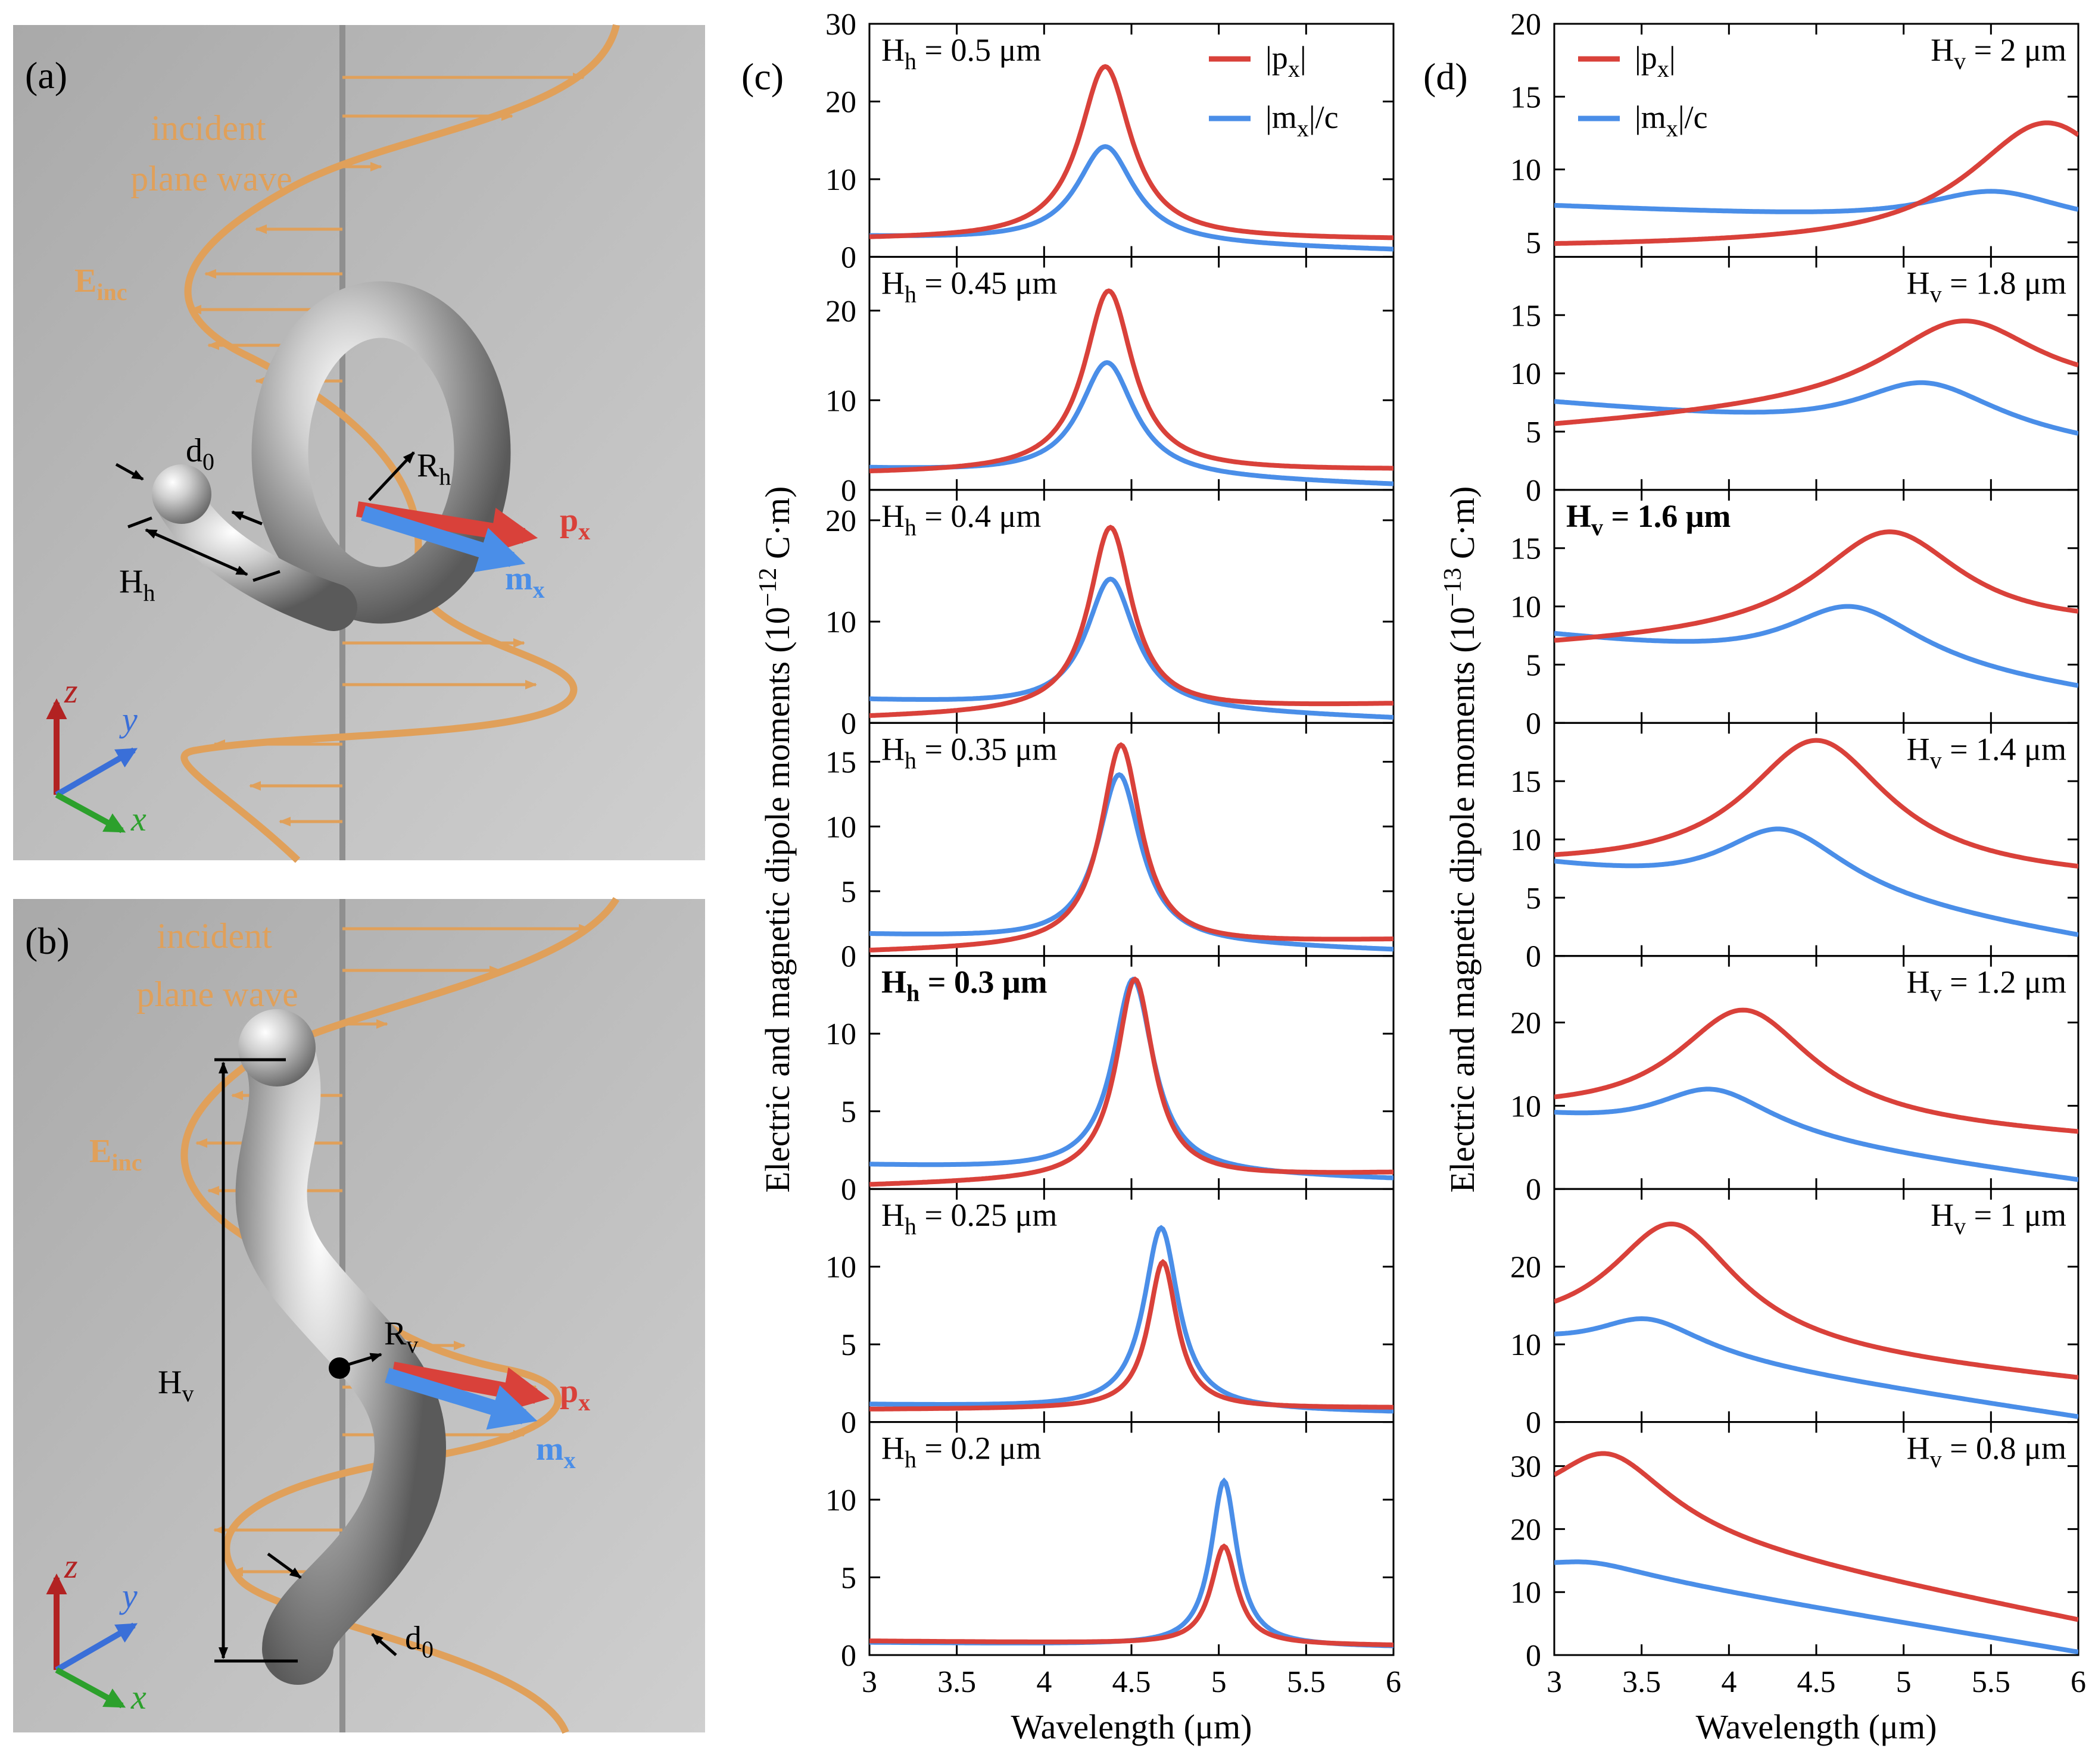 This screenshot has height=1764, width=2092. Describe the element at coordinates (208, 128) in the screenshot. I see `render-a-wave-label-line1: incident` at that location.